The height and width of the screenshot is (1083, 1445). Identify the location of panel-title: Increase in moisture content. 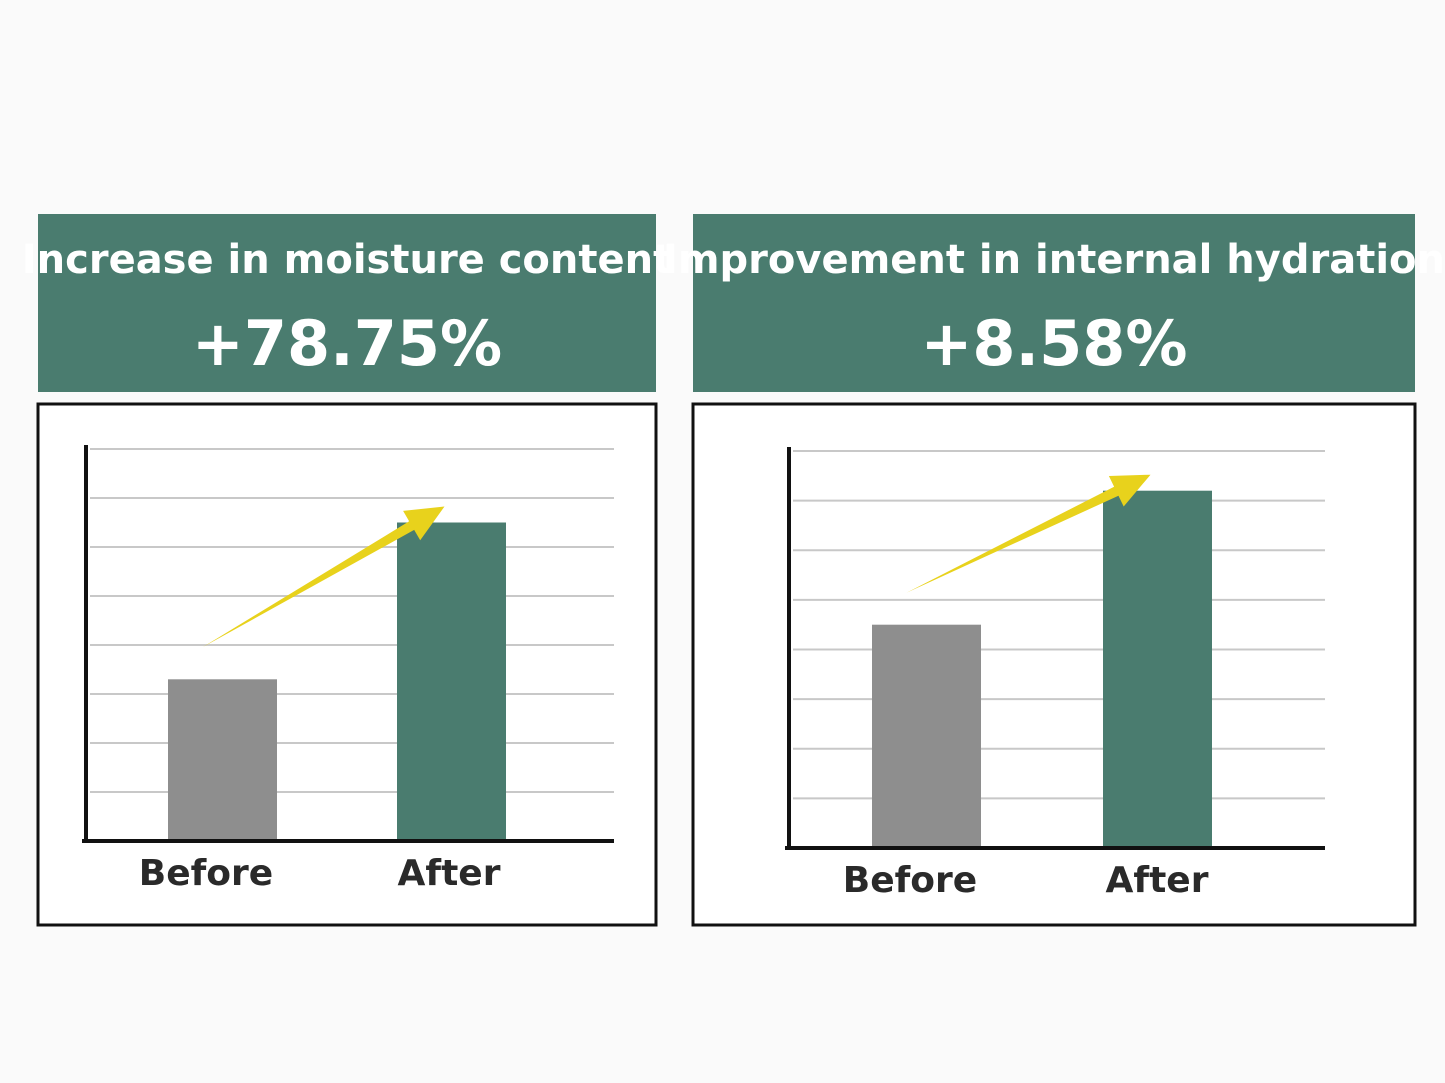
(347, 260).